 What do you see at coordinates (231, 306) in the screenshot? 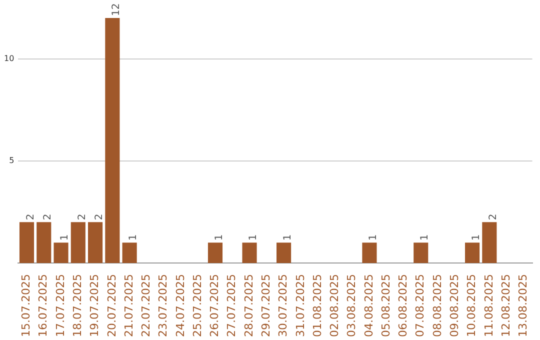
I see `x-tick-label: 27.07.2025` at bounding box center [231, 306].